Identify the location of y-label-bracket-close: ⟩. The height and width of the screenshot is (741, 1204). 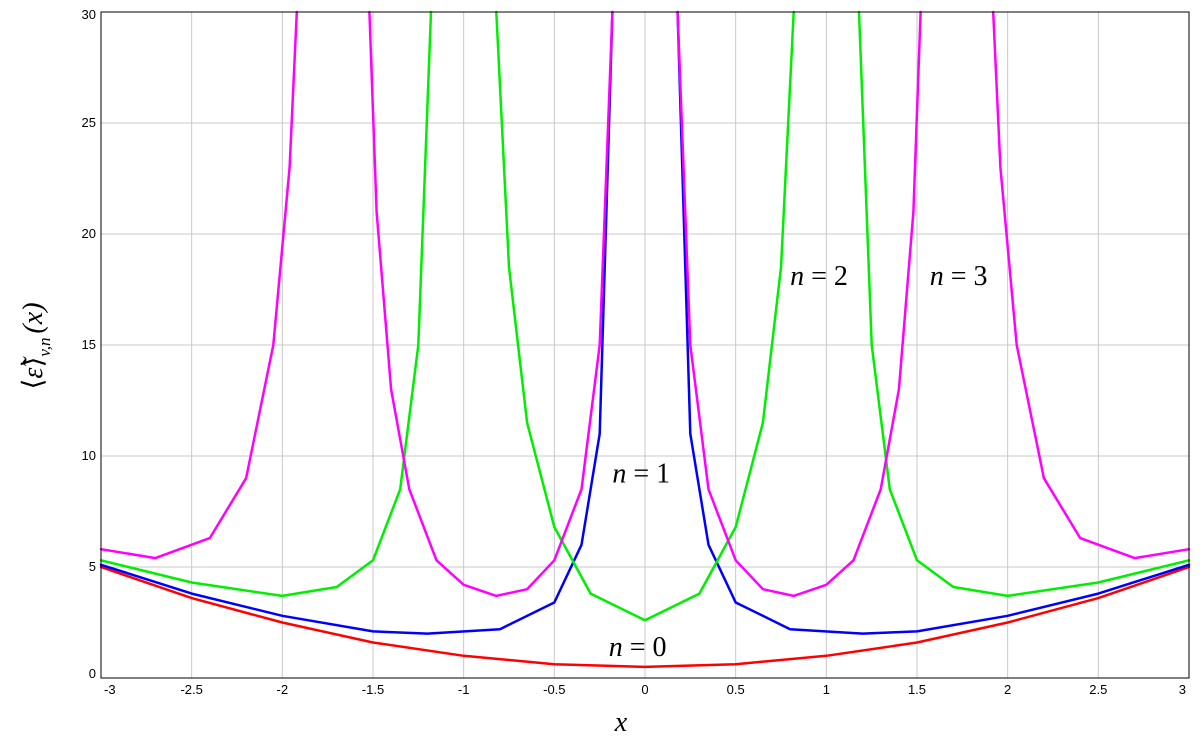
(33, 362).